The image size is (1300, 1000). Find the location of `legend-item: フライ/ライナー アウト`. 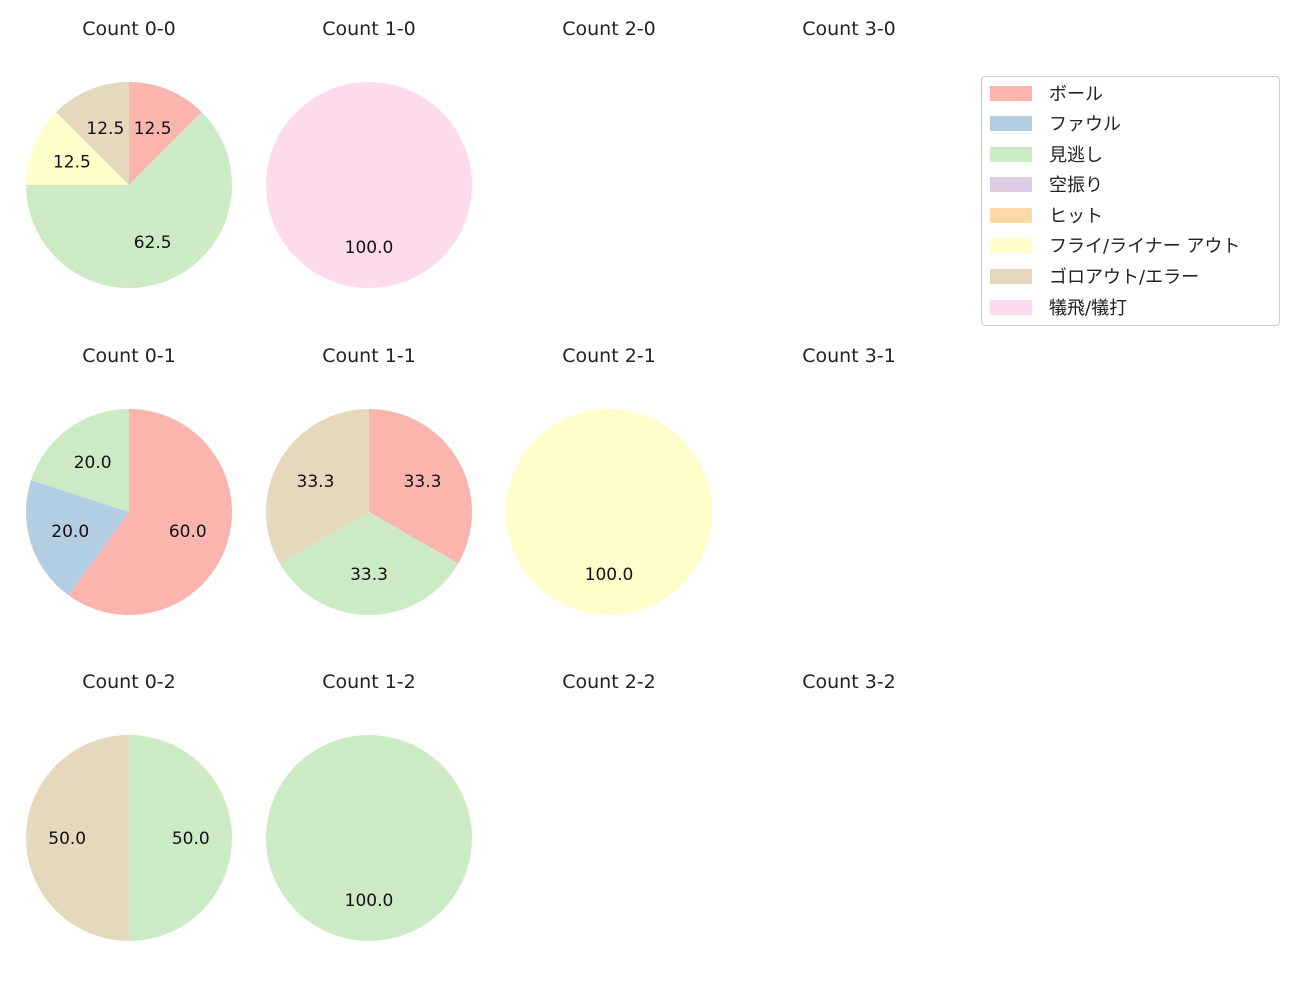

legend-item: フライ/ライナー アウト is located at coordinates (1115, 245).